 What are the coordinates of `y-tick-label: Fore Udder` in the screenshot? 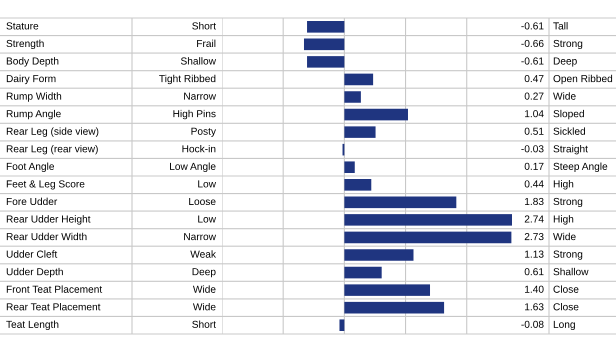 It's located at (32, 202).